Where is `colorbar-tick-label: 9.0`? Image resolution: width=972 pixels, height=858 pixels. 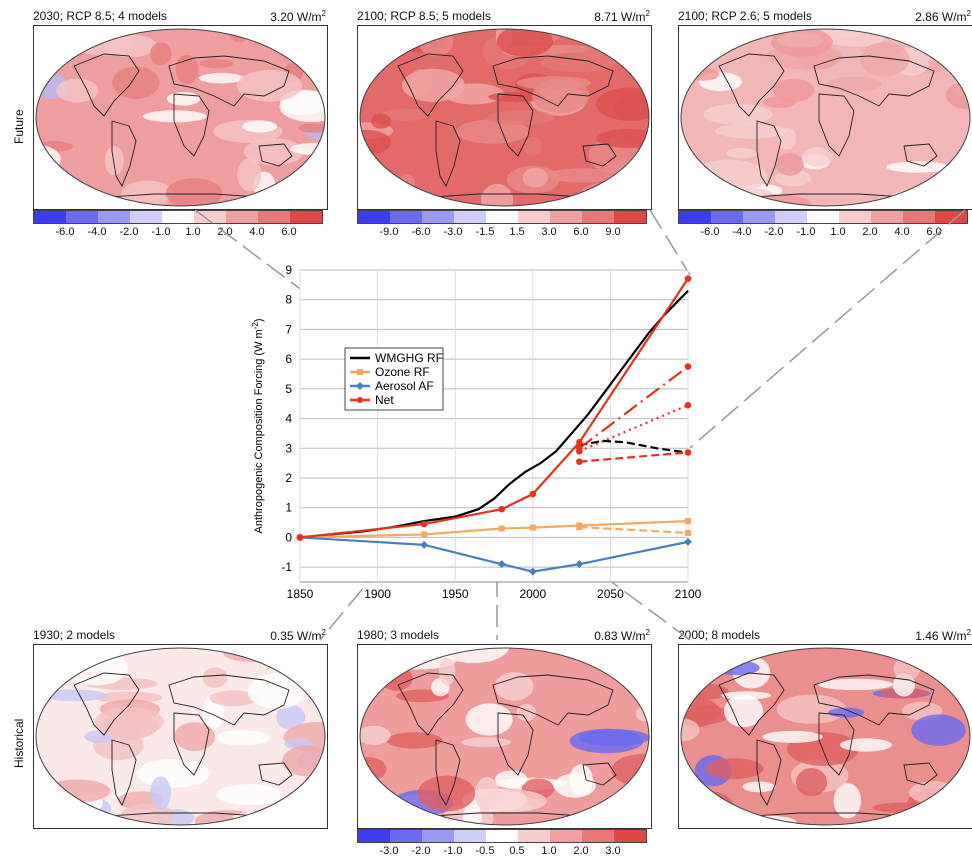 colorbar-tick-label: 9.0 is located at coordinates (613, 232).